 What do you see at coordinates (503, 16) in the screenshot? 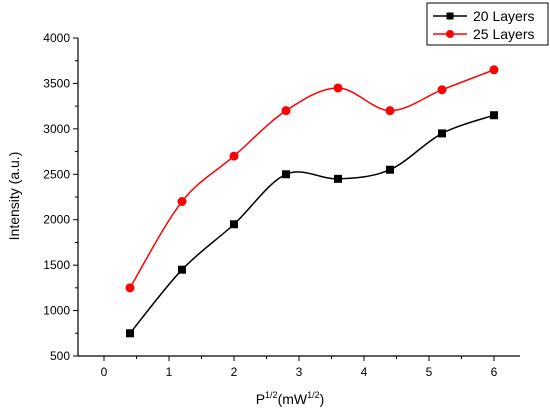
I see `legend-label-20-layers: 20 Layers` at bounding box center [503, 16].